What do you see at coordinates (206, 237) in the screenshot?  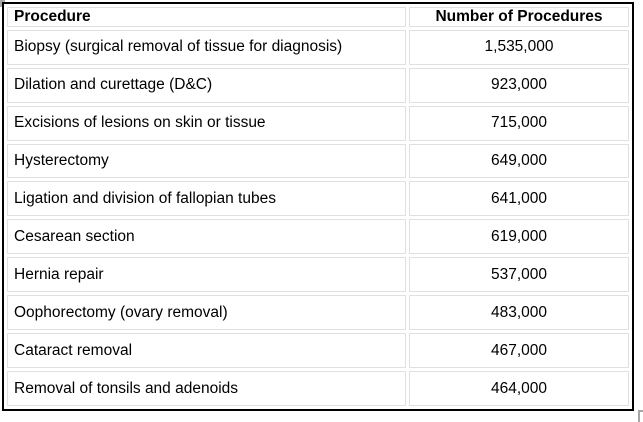 I see `procedure-cell: Cesarean section` at bounding box center [206, 237].